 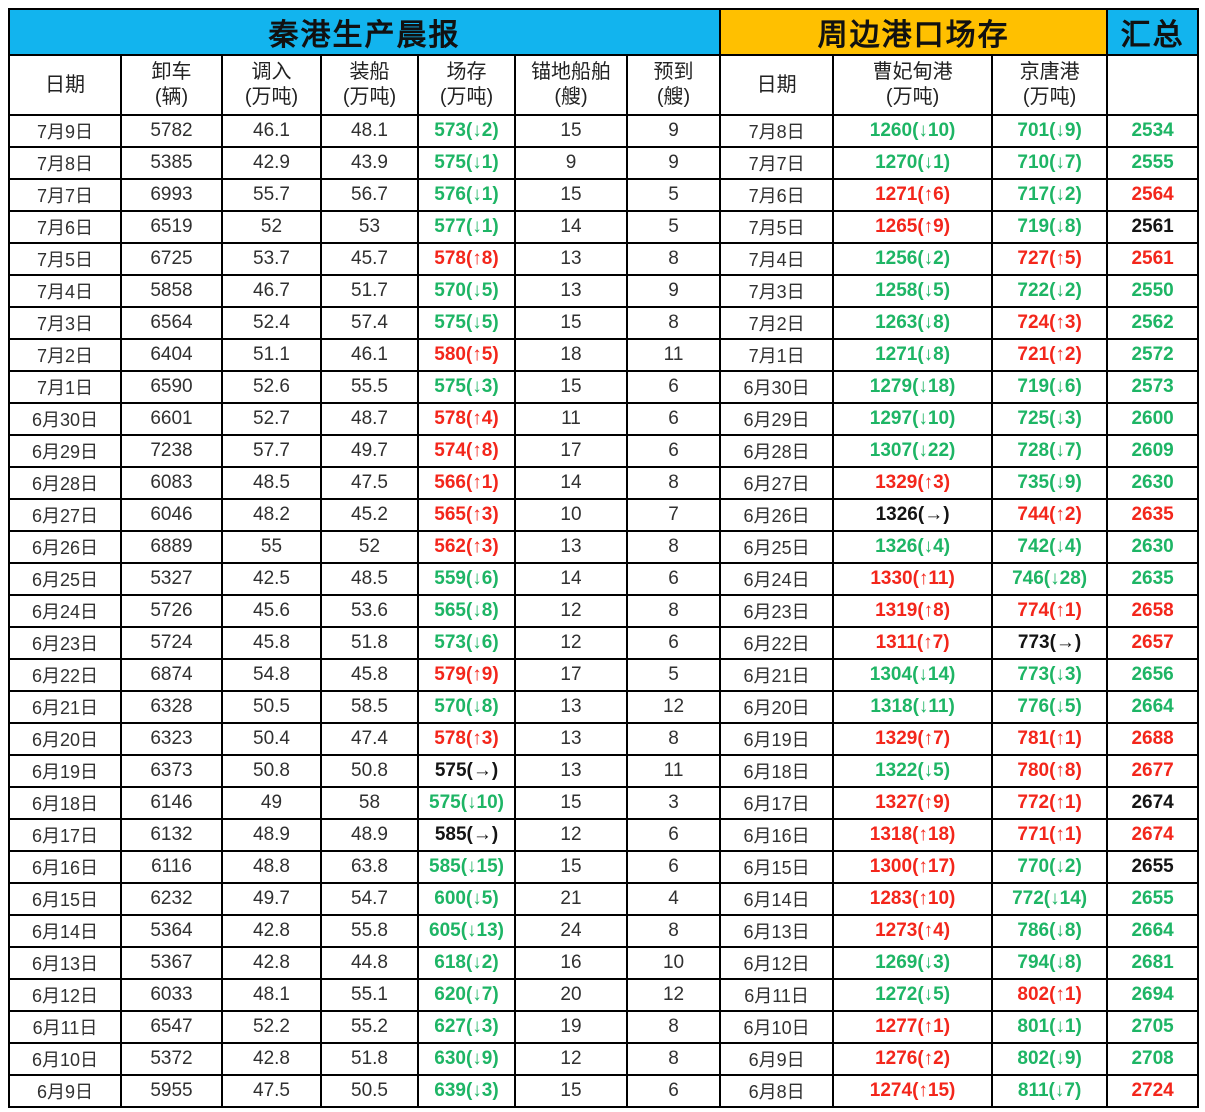 I want to click on stock-cell: 578(↑8), so click(x=466, y=259).